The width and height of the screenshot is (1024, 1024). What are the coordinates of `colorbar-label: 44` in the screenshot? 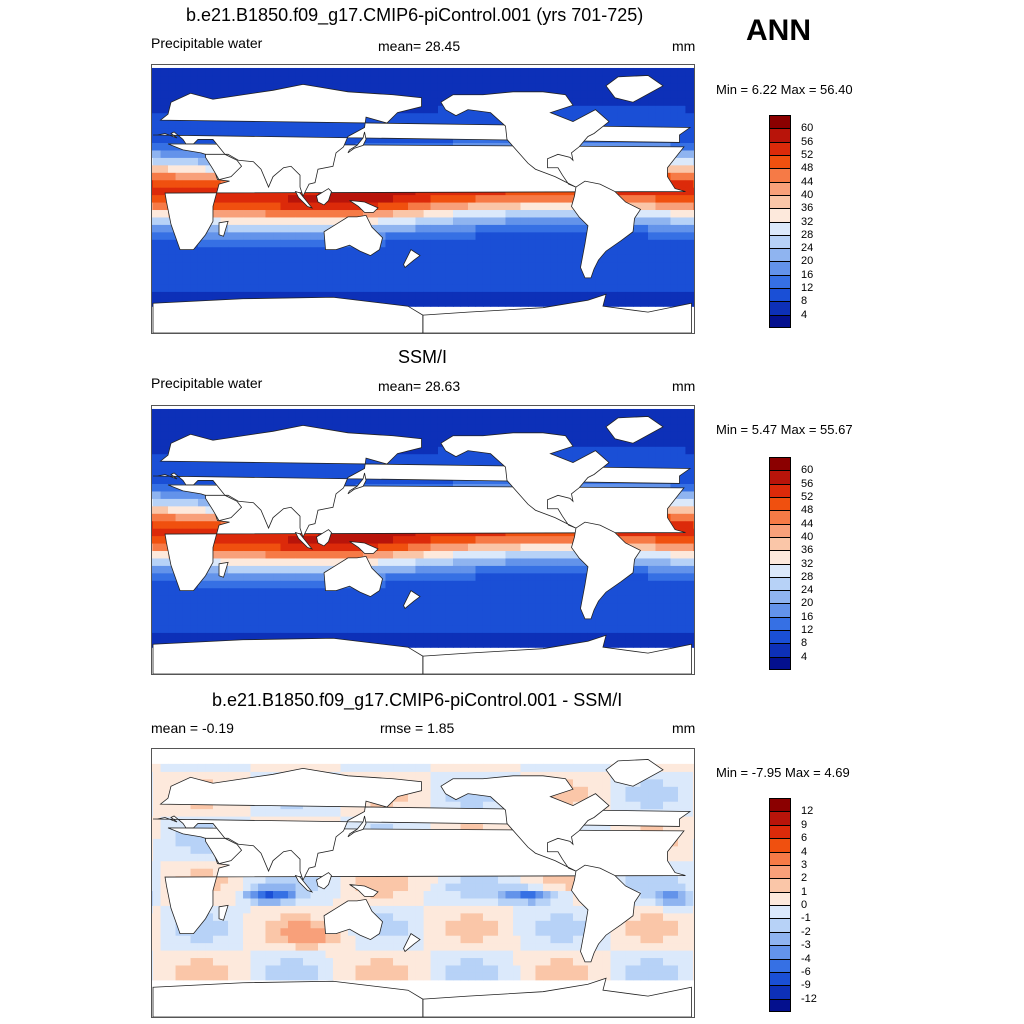 It's located at (807, 523).